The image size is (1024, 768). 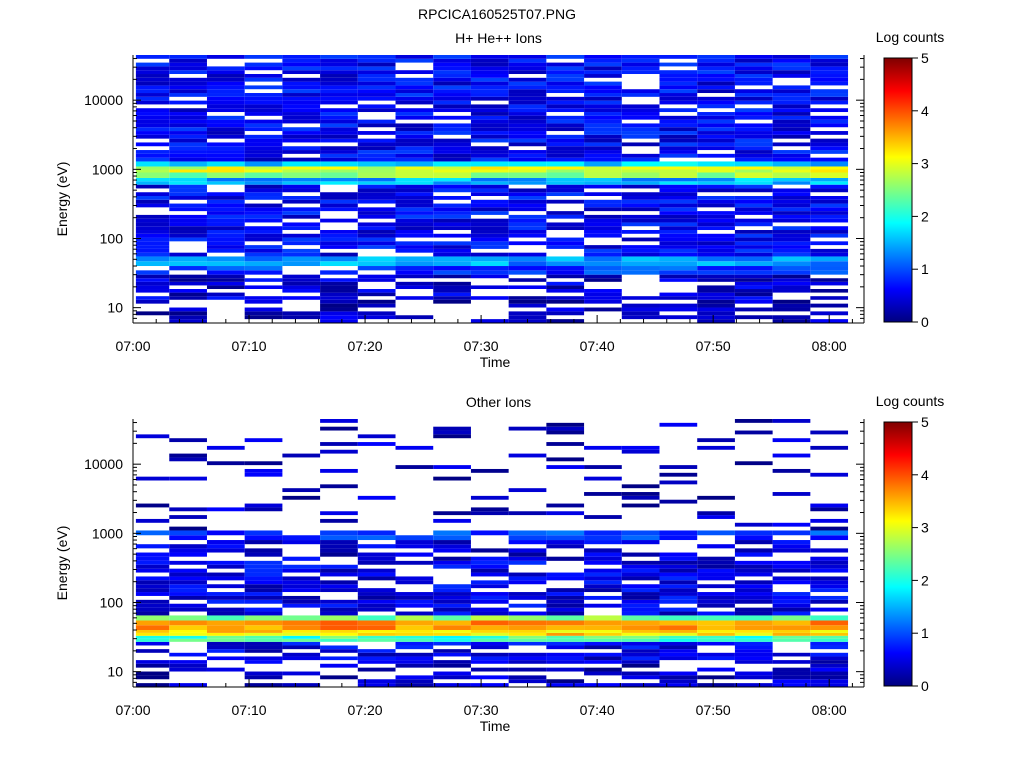 I want to click on y-axis-label: Energy (eV), so click(x=62, y=199).